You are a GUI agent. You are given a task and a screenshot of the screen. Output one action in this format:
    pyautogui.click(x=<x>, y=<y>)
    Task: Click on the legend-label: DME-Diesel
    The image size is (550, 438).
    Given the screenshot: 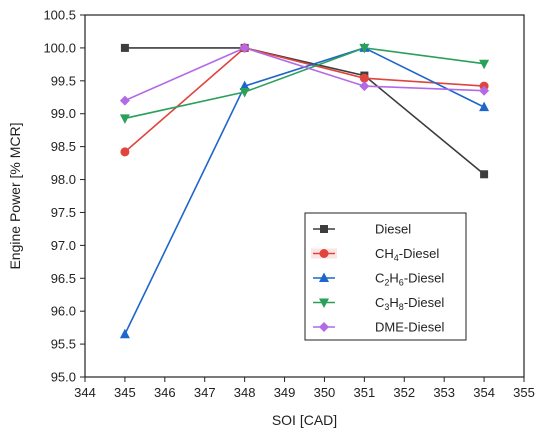 What is the action you would take?
    pyautogui.click(x=409, y=327)
    